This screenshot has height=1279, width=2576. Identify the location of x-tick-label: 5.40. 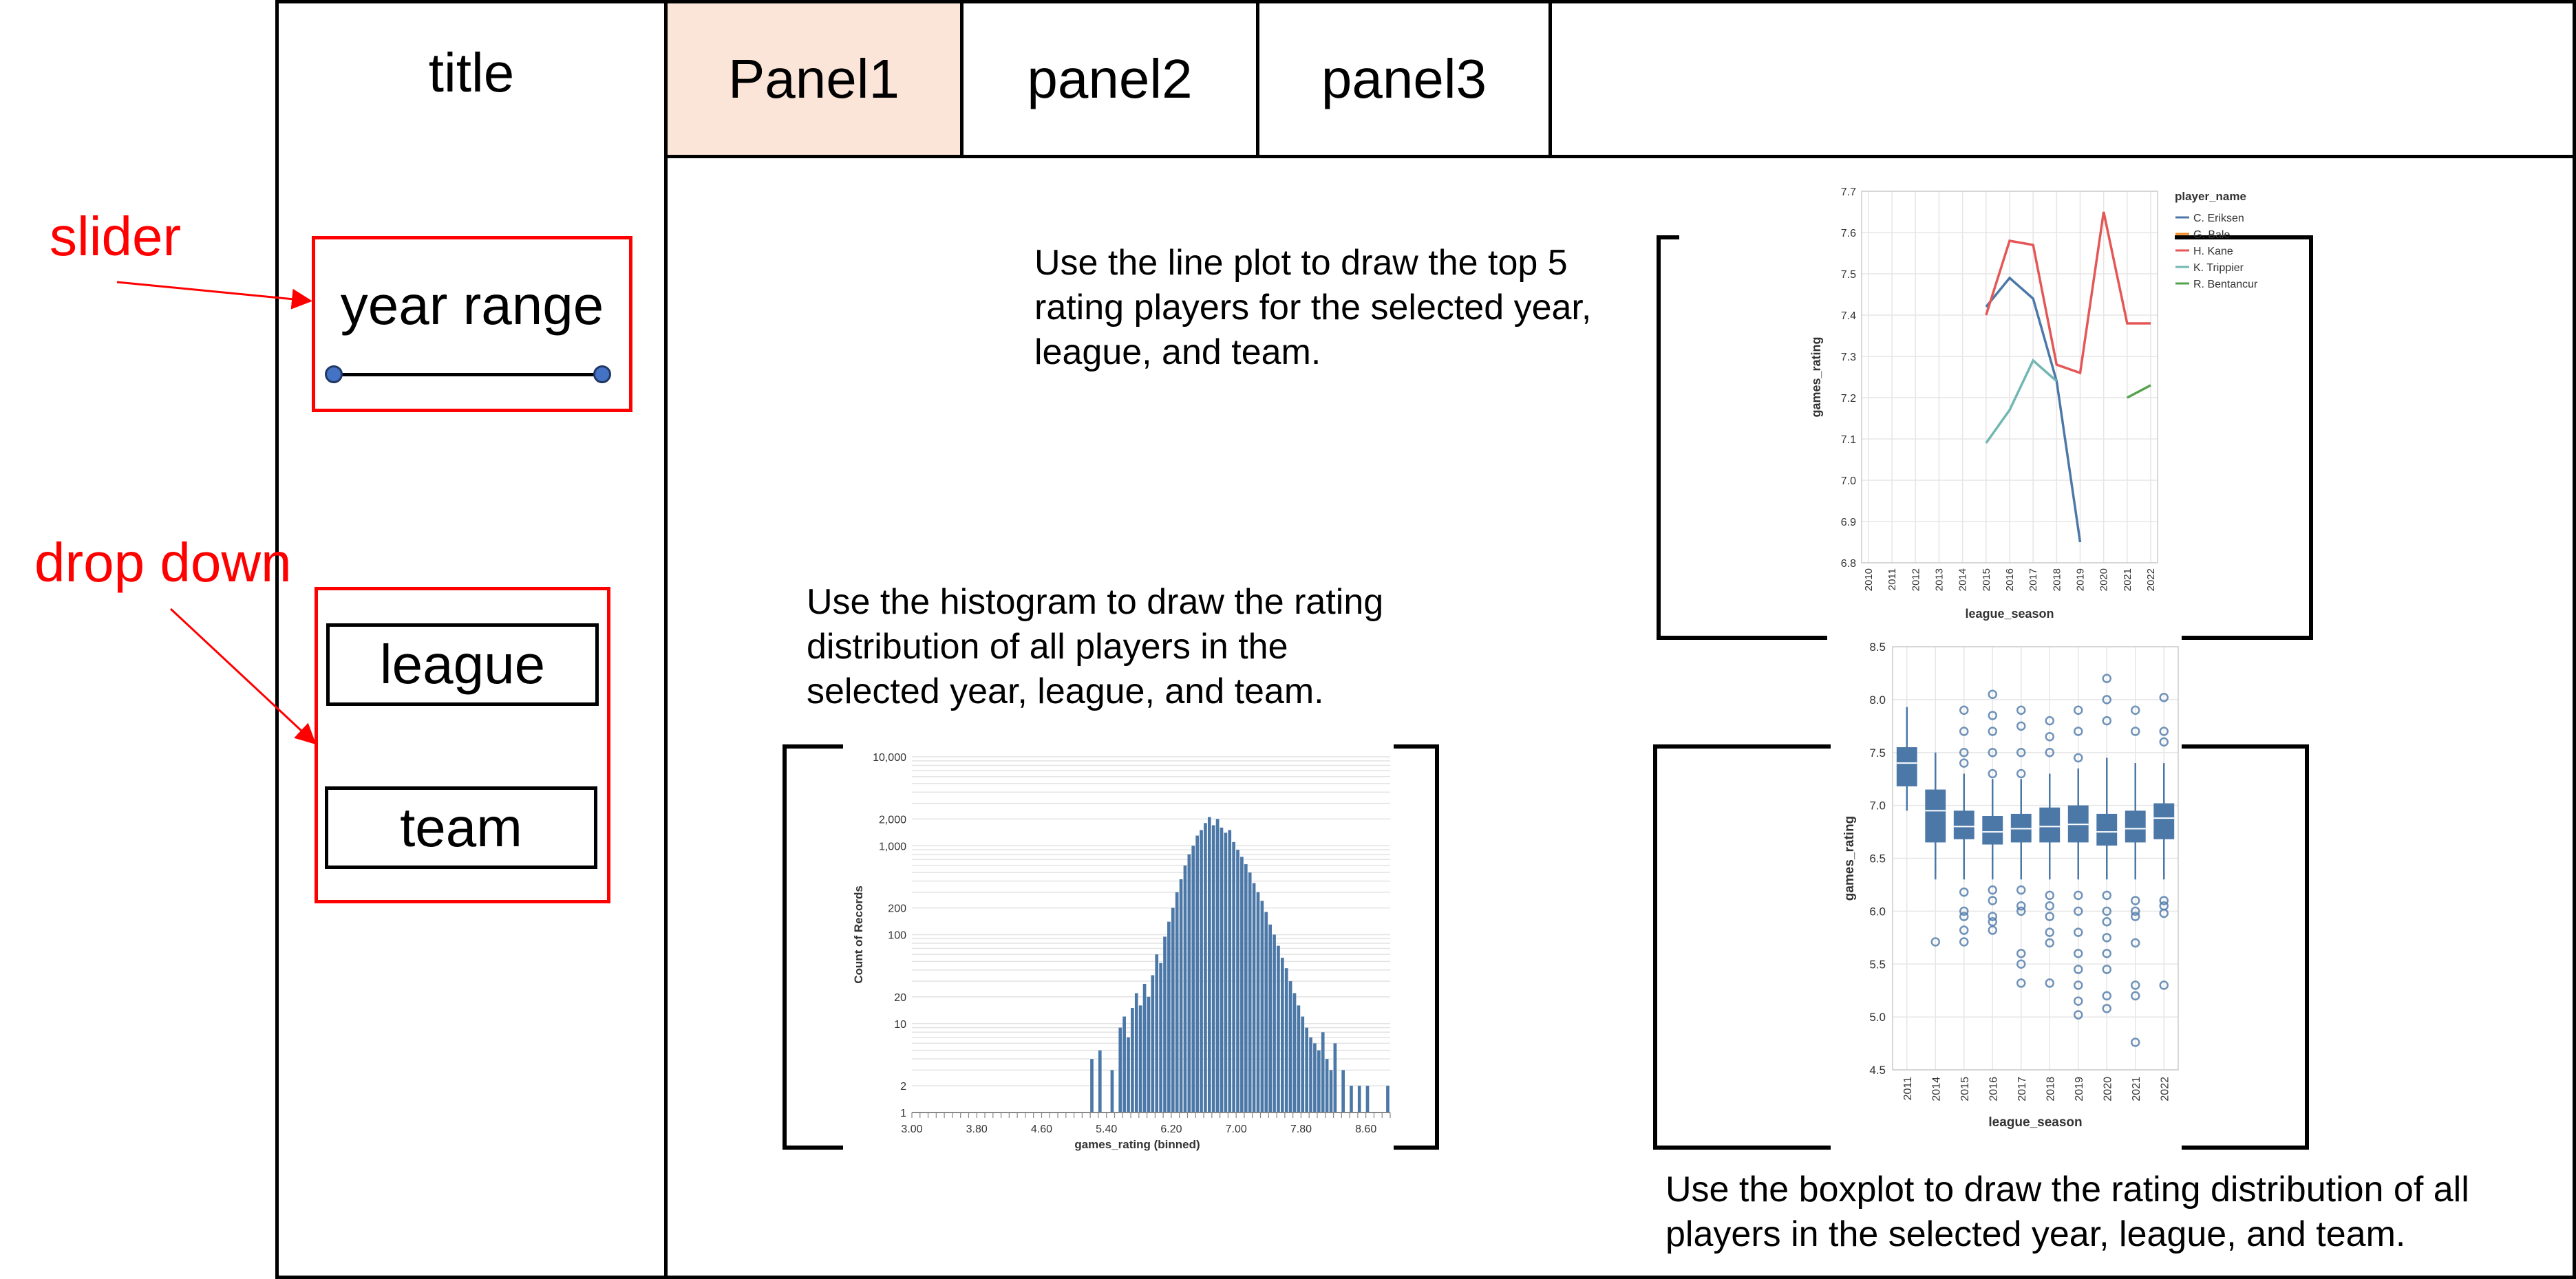
(1106, 1129).